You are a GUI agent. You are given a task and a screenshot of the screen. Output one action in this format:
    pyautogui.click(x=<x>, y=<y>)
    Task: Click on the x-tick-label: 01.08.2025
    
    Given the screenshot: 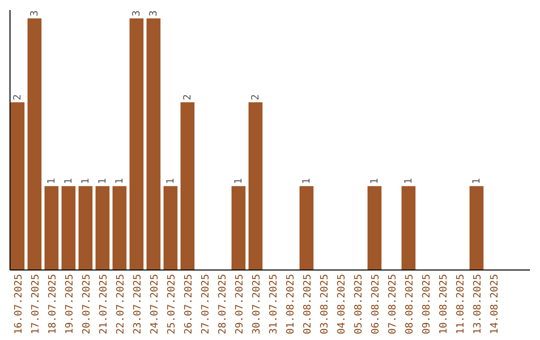 What is the action you would take?
    pyautogui.click(x=291, y=304)
    